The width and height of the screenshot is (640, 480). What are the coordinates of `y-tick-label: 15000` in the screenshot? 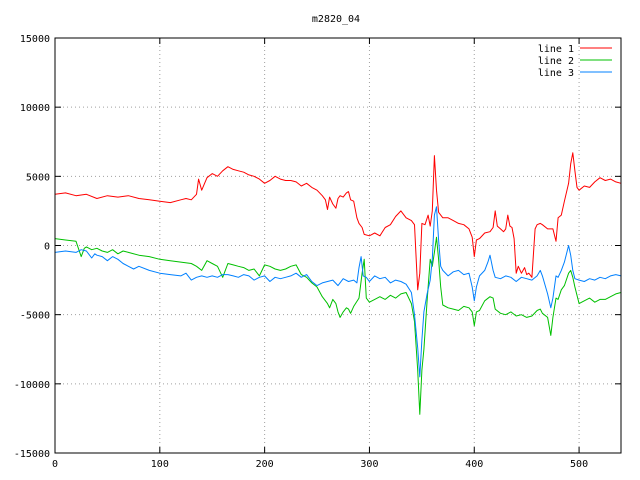 It's located at (35, 39).